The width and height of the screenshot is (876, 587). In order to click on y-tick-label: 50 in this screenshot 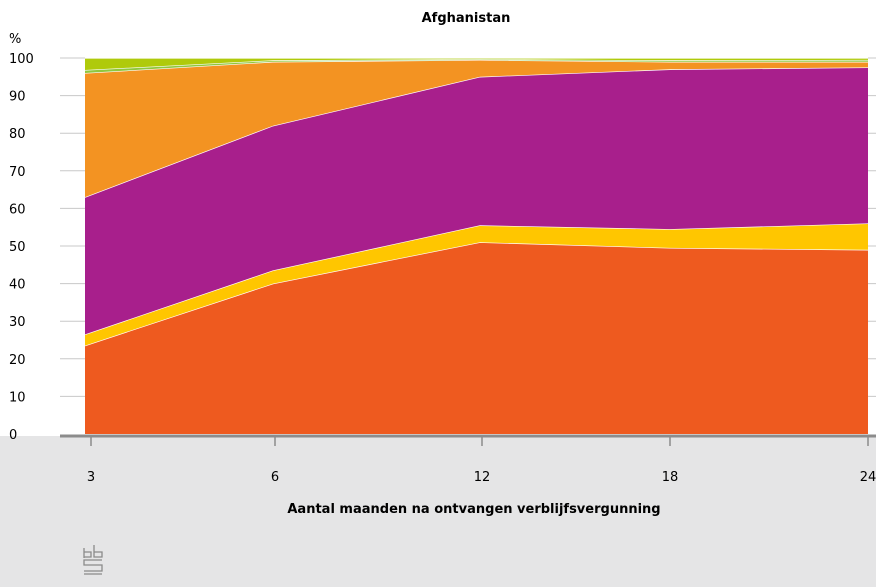, I will do `click(17, 247)`.